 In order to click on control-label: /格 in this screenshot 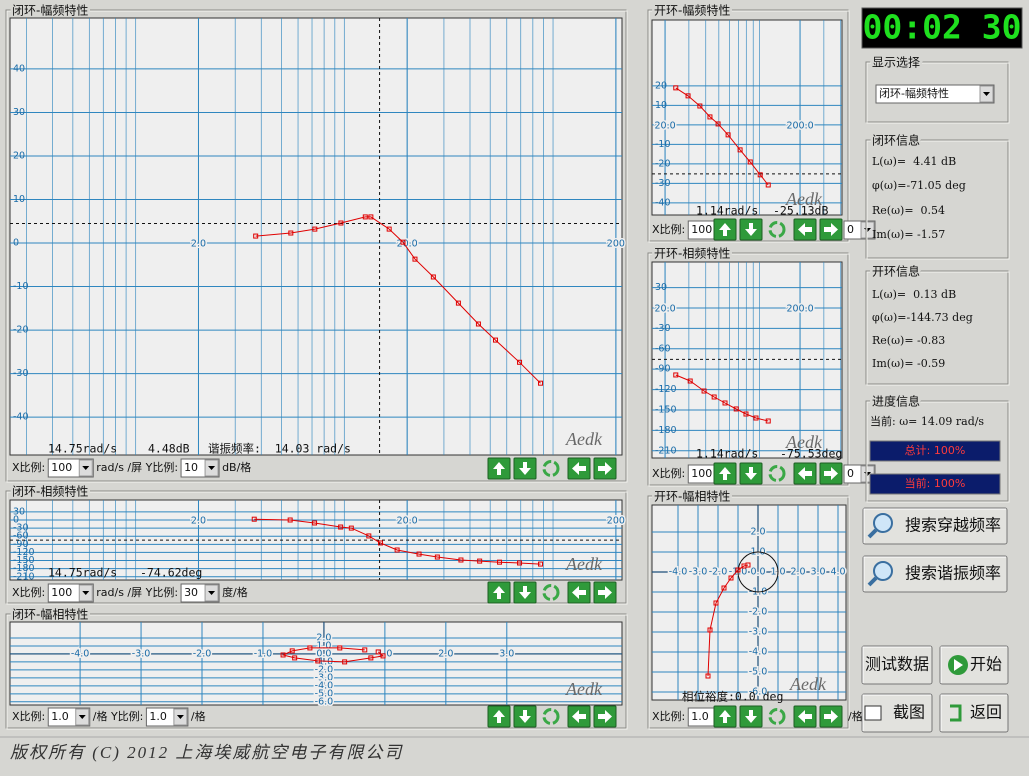, I will do `click(855, 716)`.